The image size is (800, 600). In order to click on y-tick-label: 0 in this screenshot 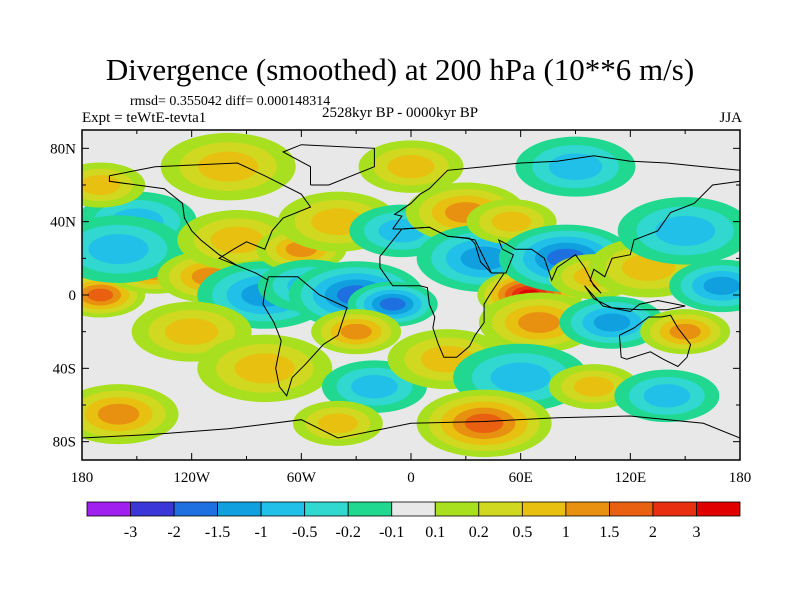, I will do `click(73, 296)`.